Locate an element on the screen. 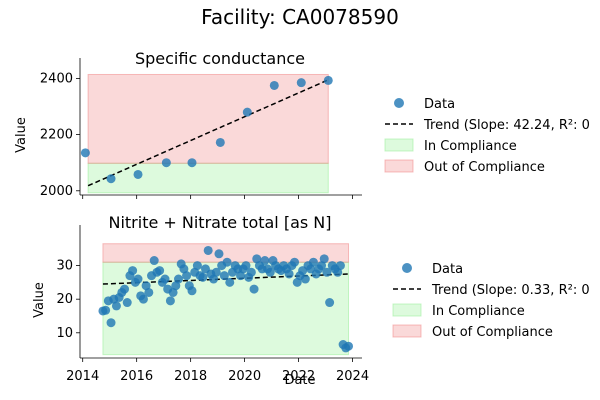 This screenshot has width=600, height=400. y-tick-label: 2000 is located at coordinates (56, 191).